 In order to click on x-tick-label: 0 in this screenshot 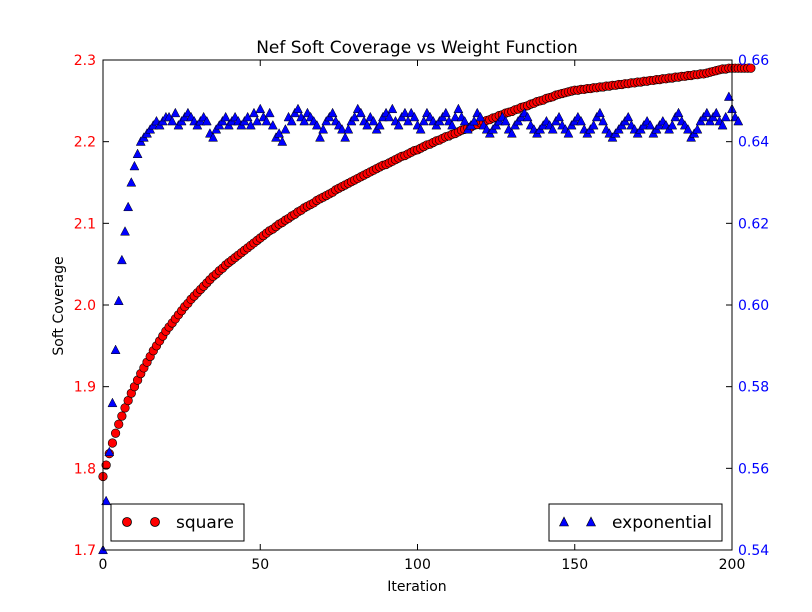, I will do `click(103, 565)`.